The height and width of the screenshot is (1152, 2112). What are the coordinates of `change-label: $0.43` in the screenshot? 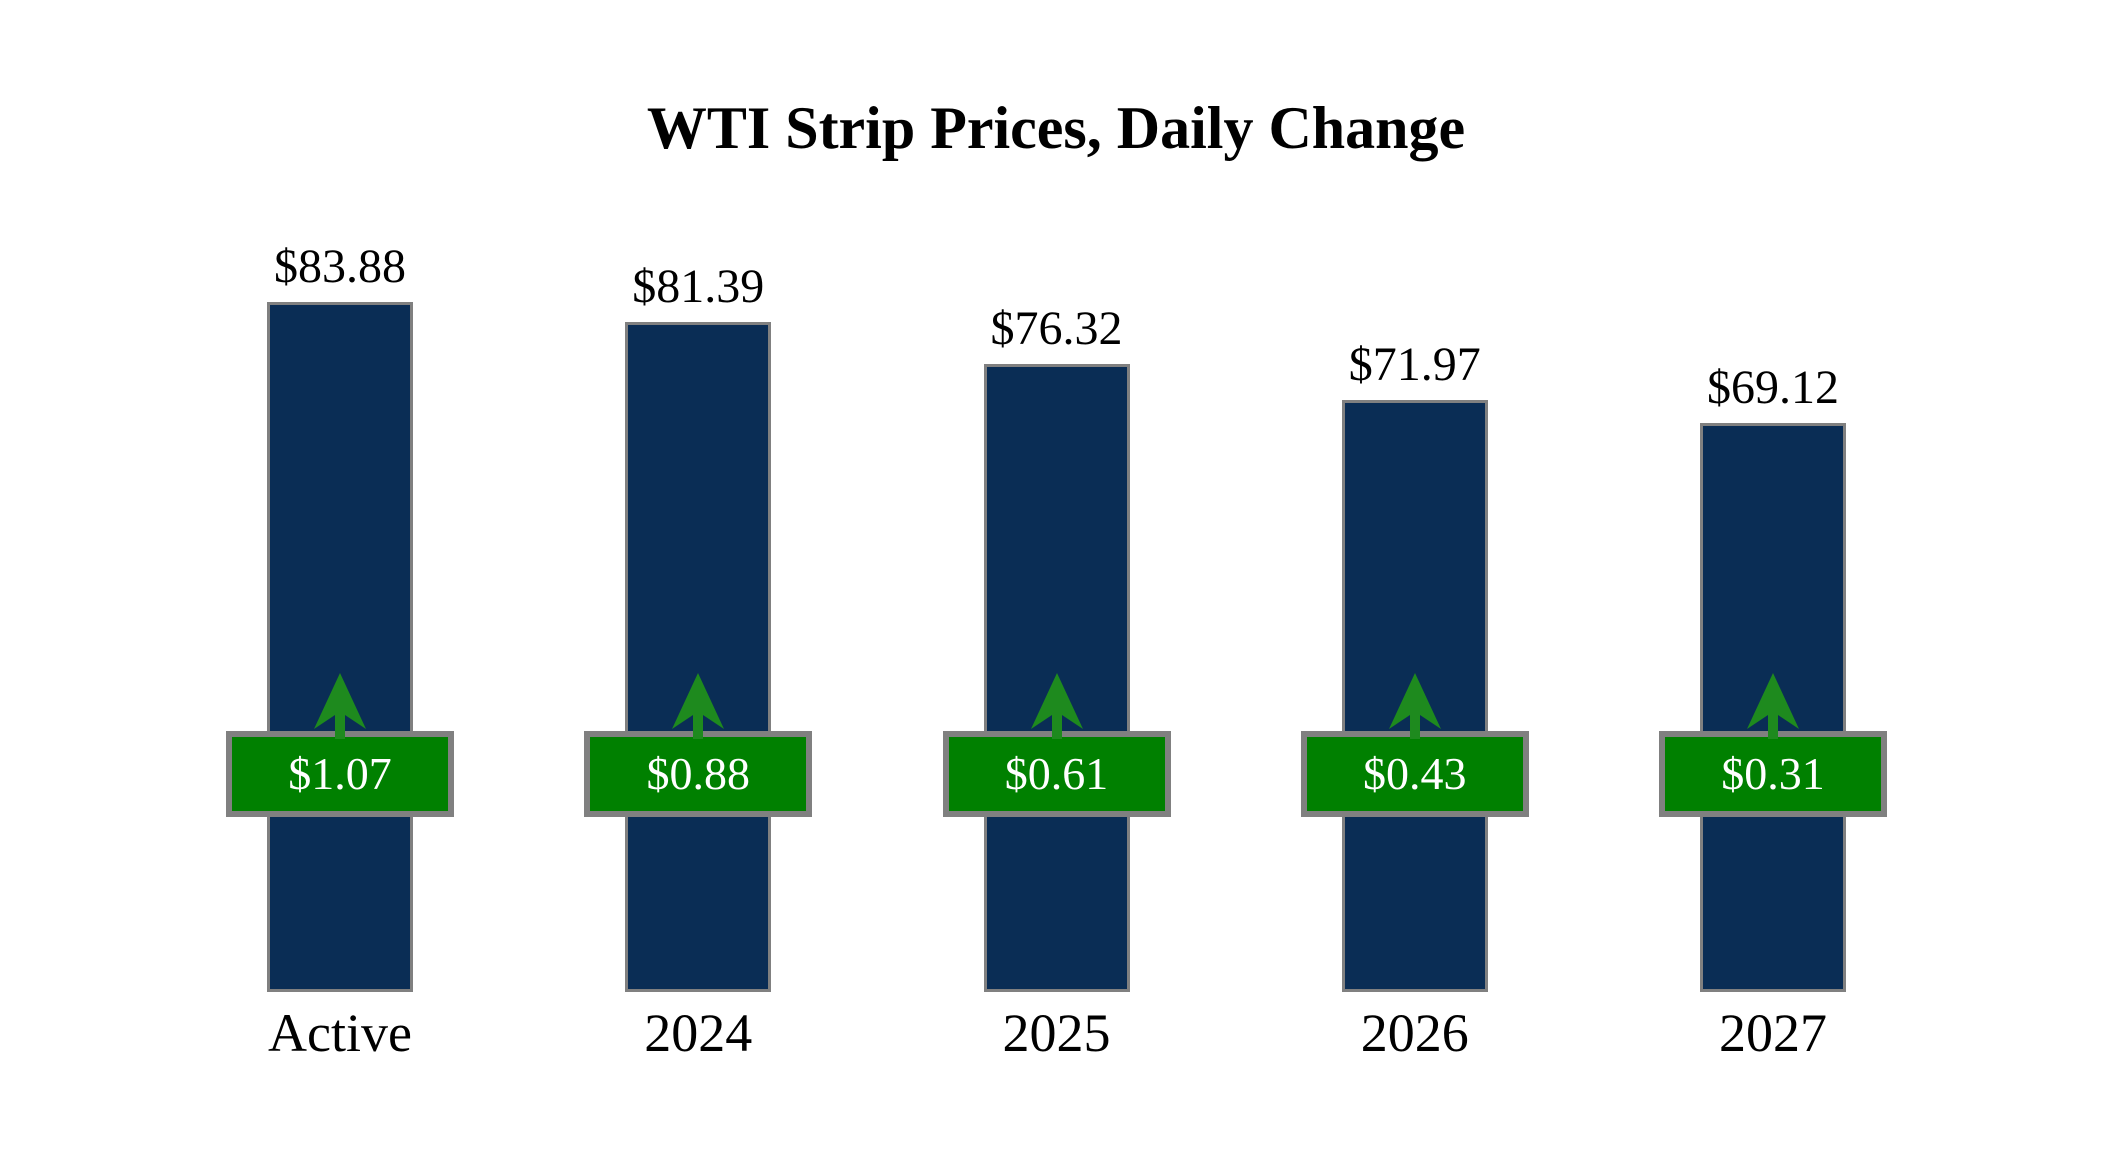 It's located at (1415, 773).